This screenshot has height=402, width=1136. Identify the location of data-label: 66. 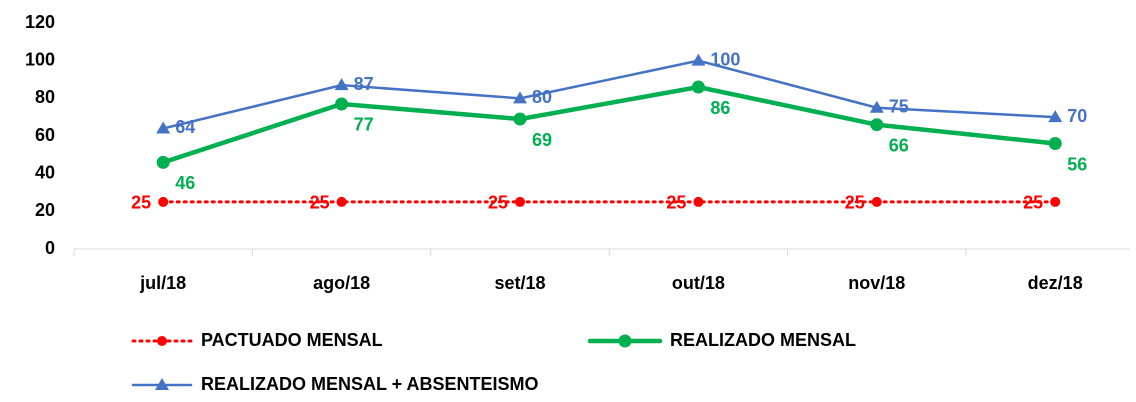
(899, 145).